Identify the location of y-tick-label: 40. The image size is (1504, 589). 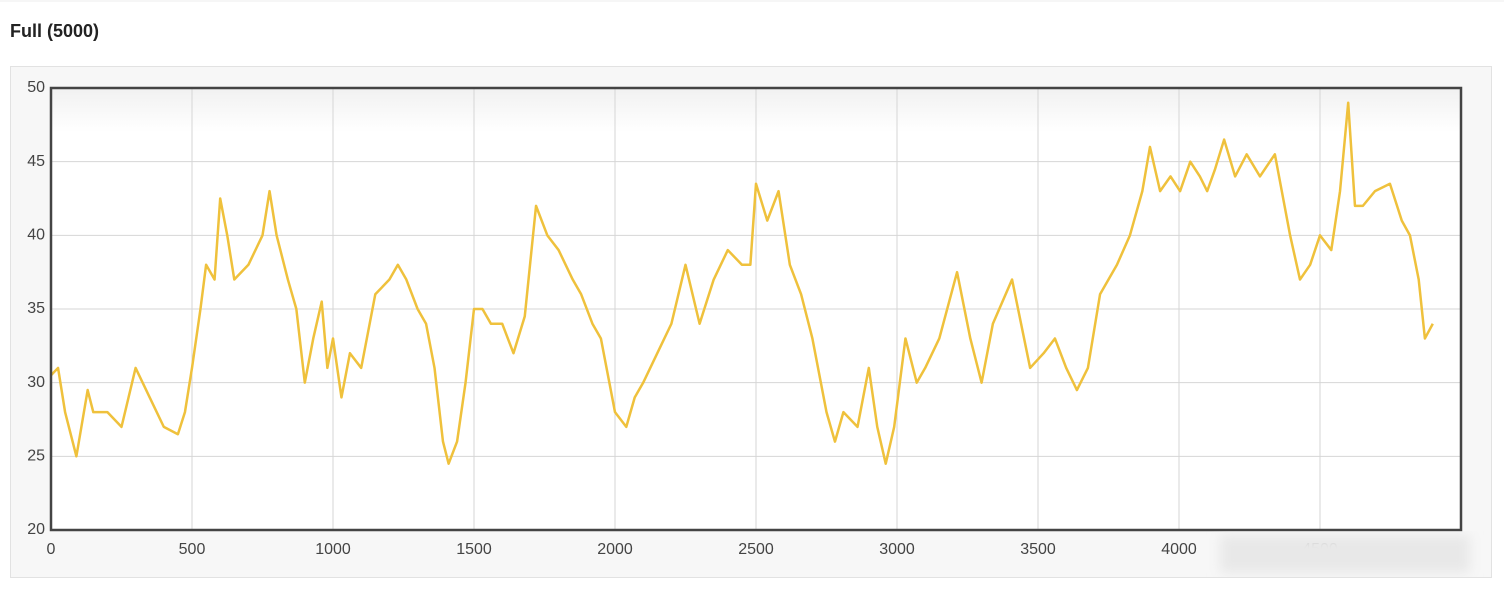
(36, 235).